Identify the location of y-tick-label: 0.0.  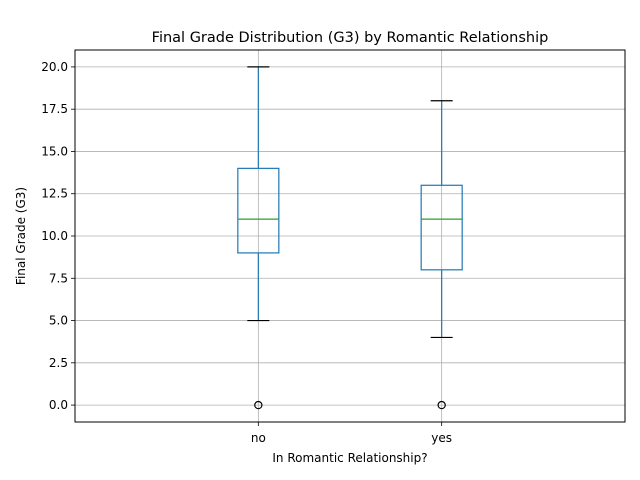
(58, 405).